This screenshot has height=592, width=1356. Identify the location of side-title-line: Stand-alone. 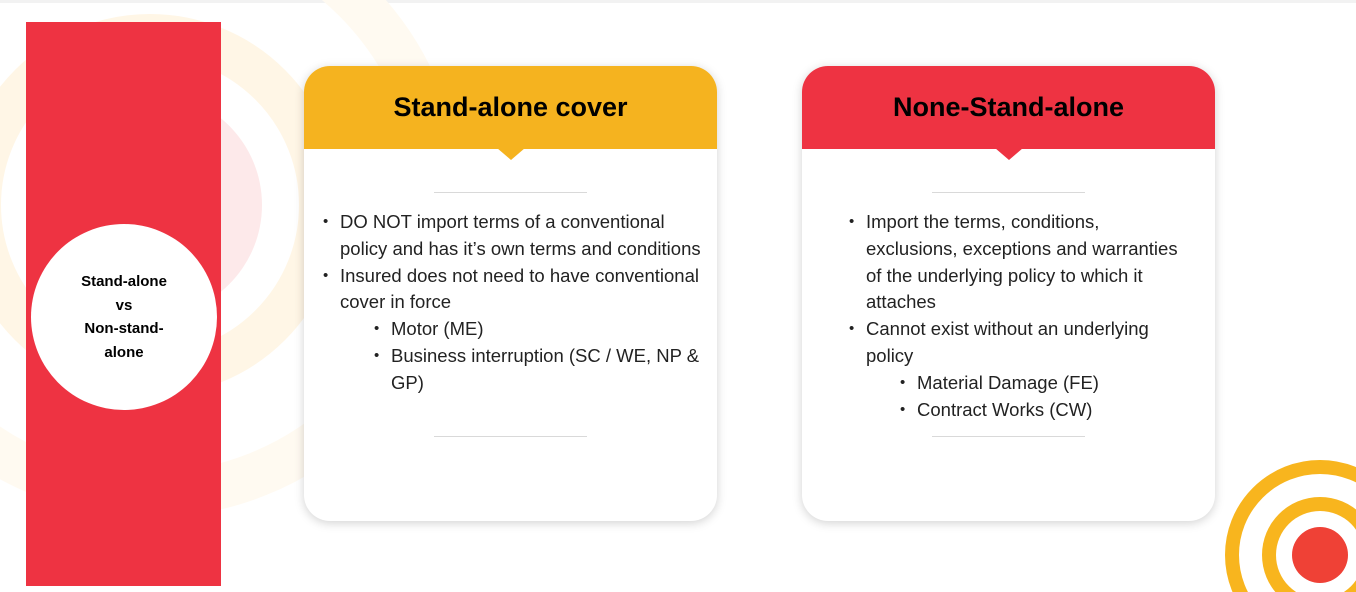
(124, 281).